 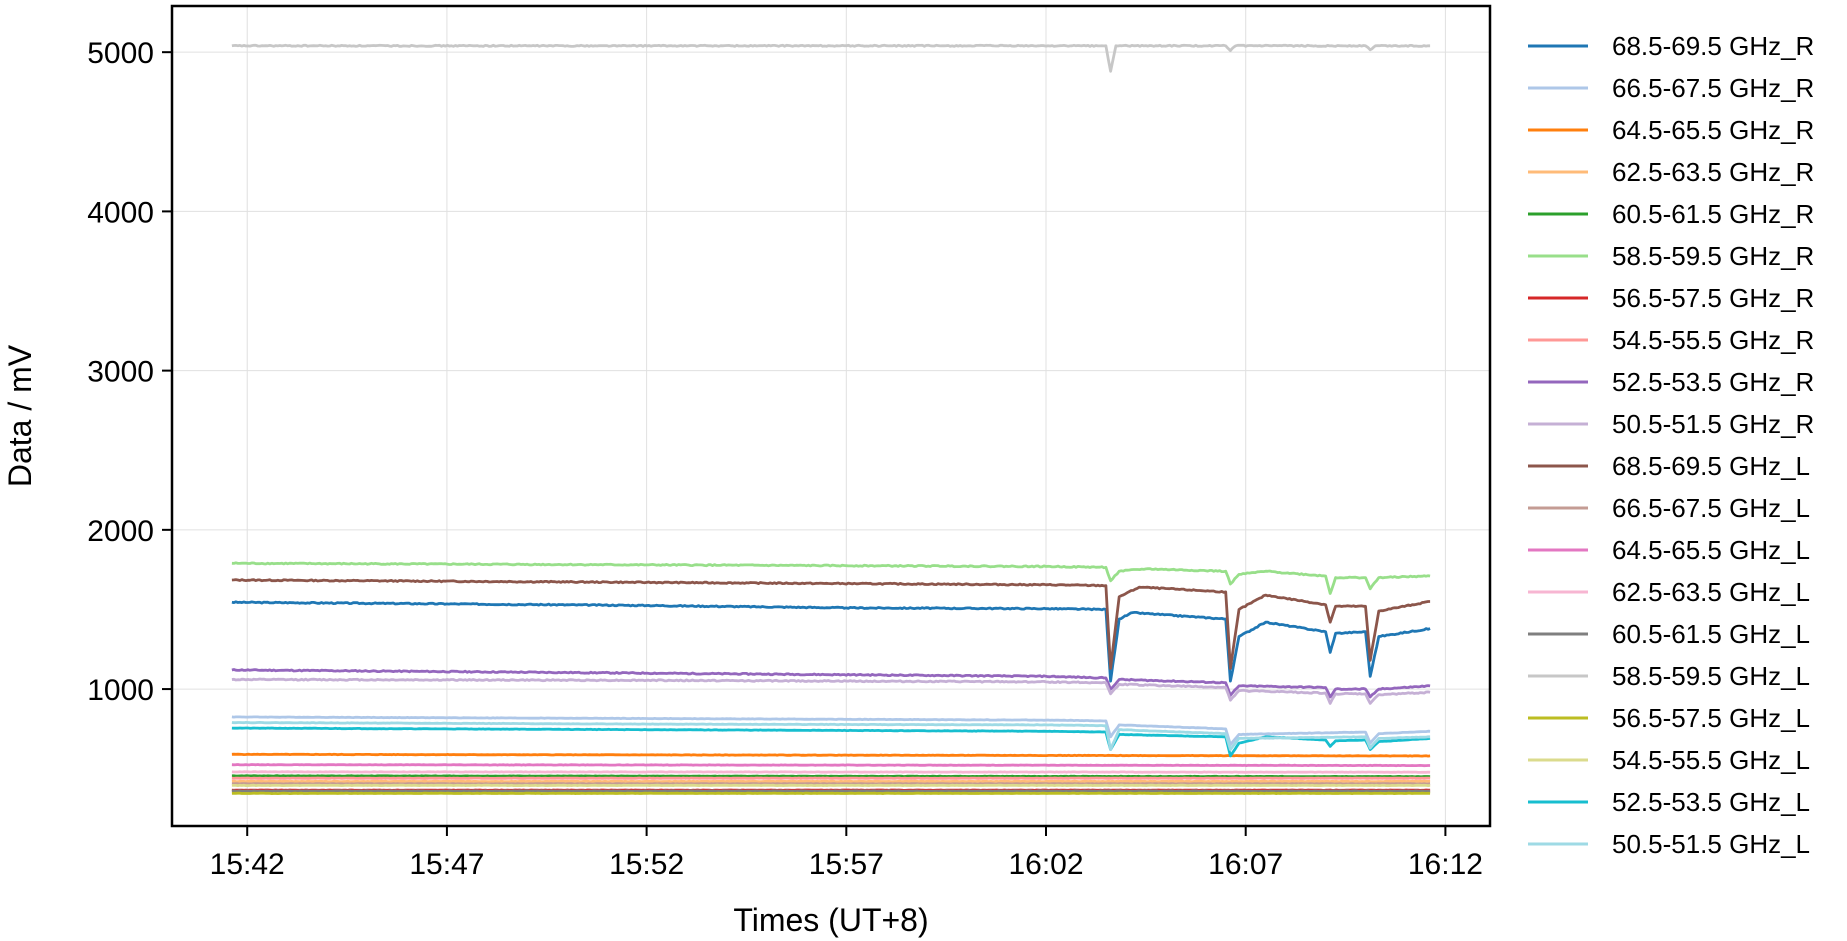 What do you see at coordinates (1713, 172) in the screenshot?
I see `legend-label: 62.5-63.5 GHz_R` at bounding box center [1713, 172].